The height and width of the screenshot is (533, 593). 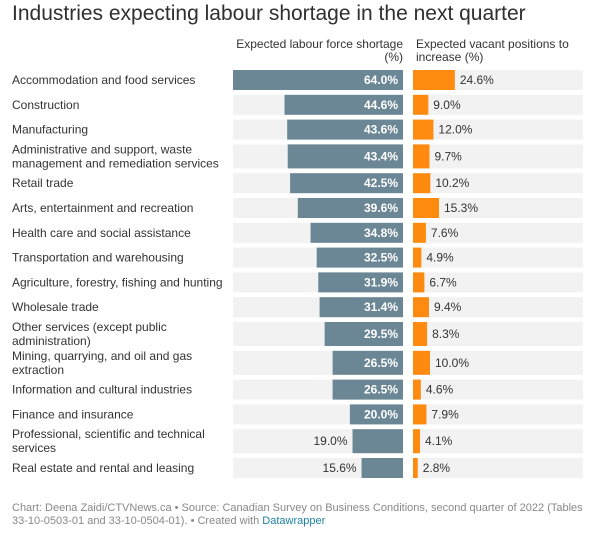 What do you see at coordinates (98, 258) in the screenshot?
I see `category-label: Transportation and warehousing` at bounding box center [98, 258].